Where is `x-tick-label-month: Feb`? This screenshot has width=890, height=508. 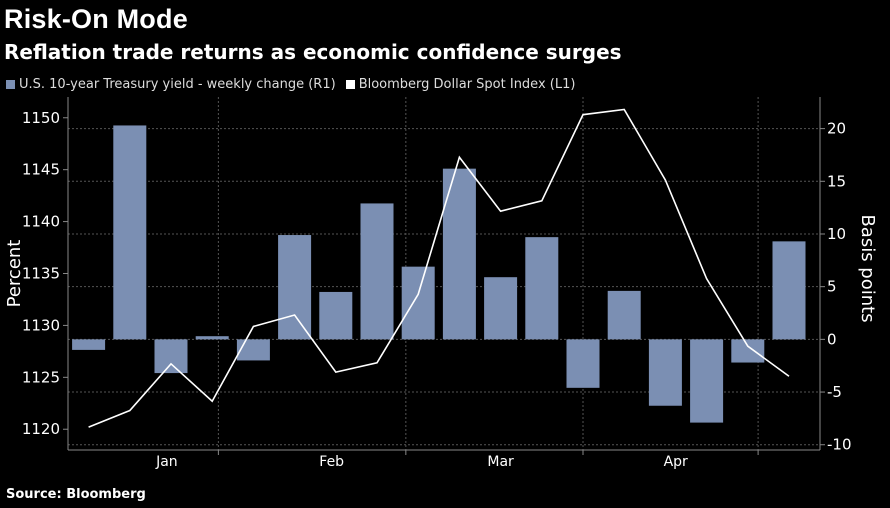
x-tick-label-month: Feb is located at coordinates (331, 462).